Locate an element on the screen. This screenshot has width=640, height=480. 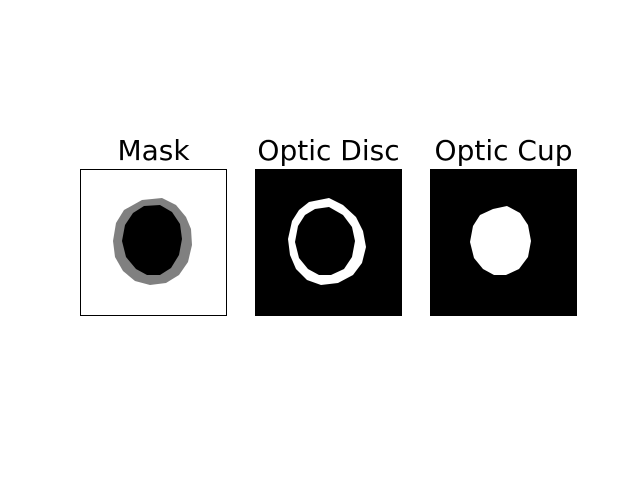
optic-disc-title: Optic Disc is located at coordinates (328, 150).